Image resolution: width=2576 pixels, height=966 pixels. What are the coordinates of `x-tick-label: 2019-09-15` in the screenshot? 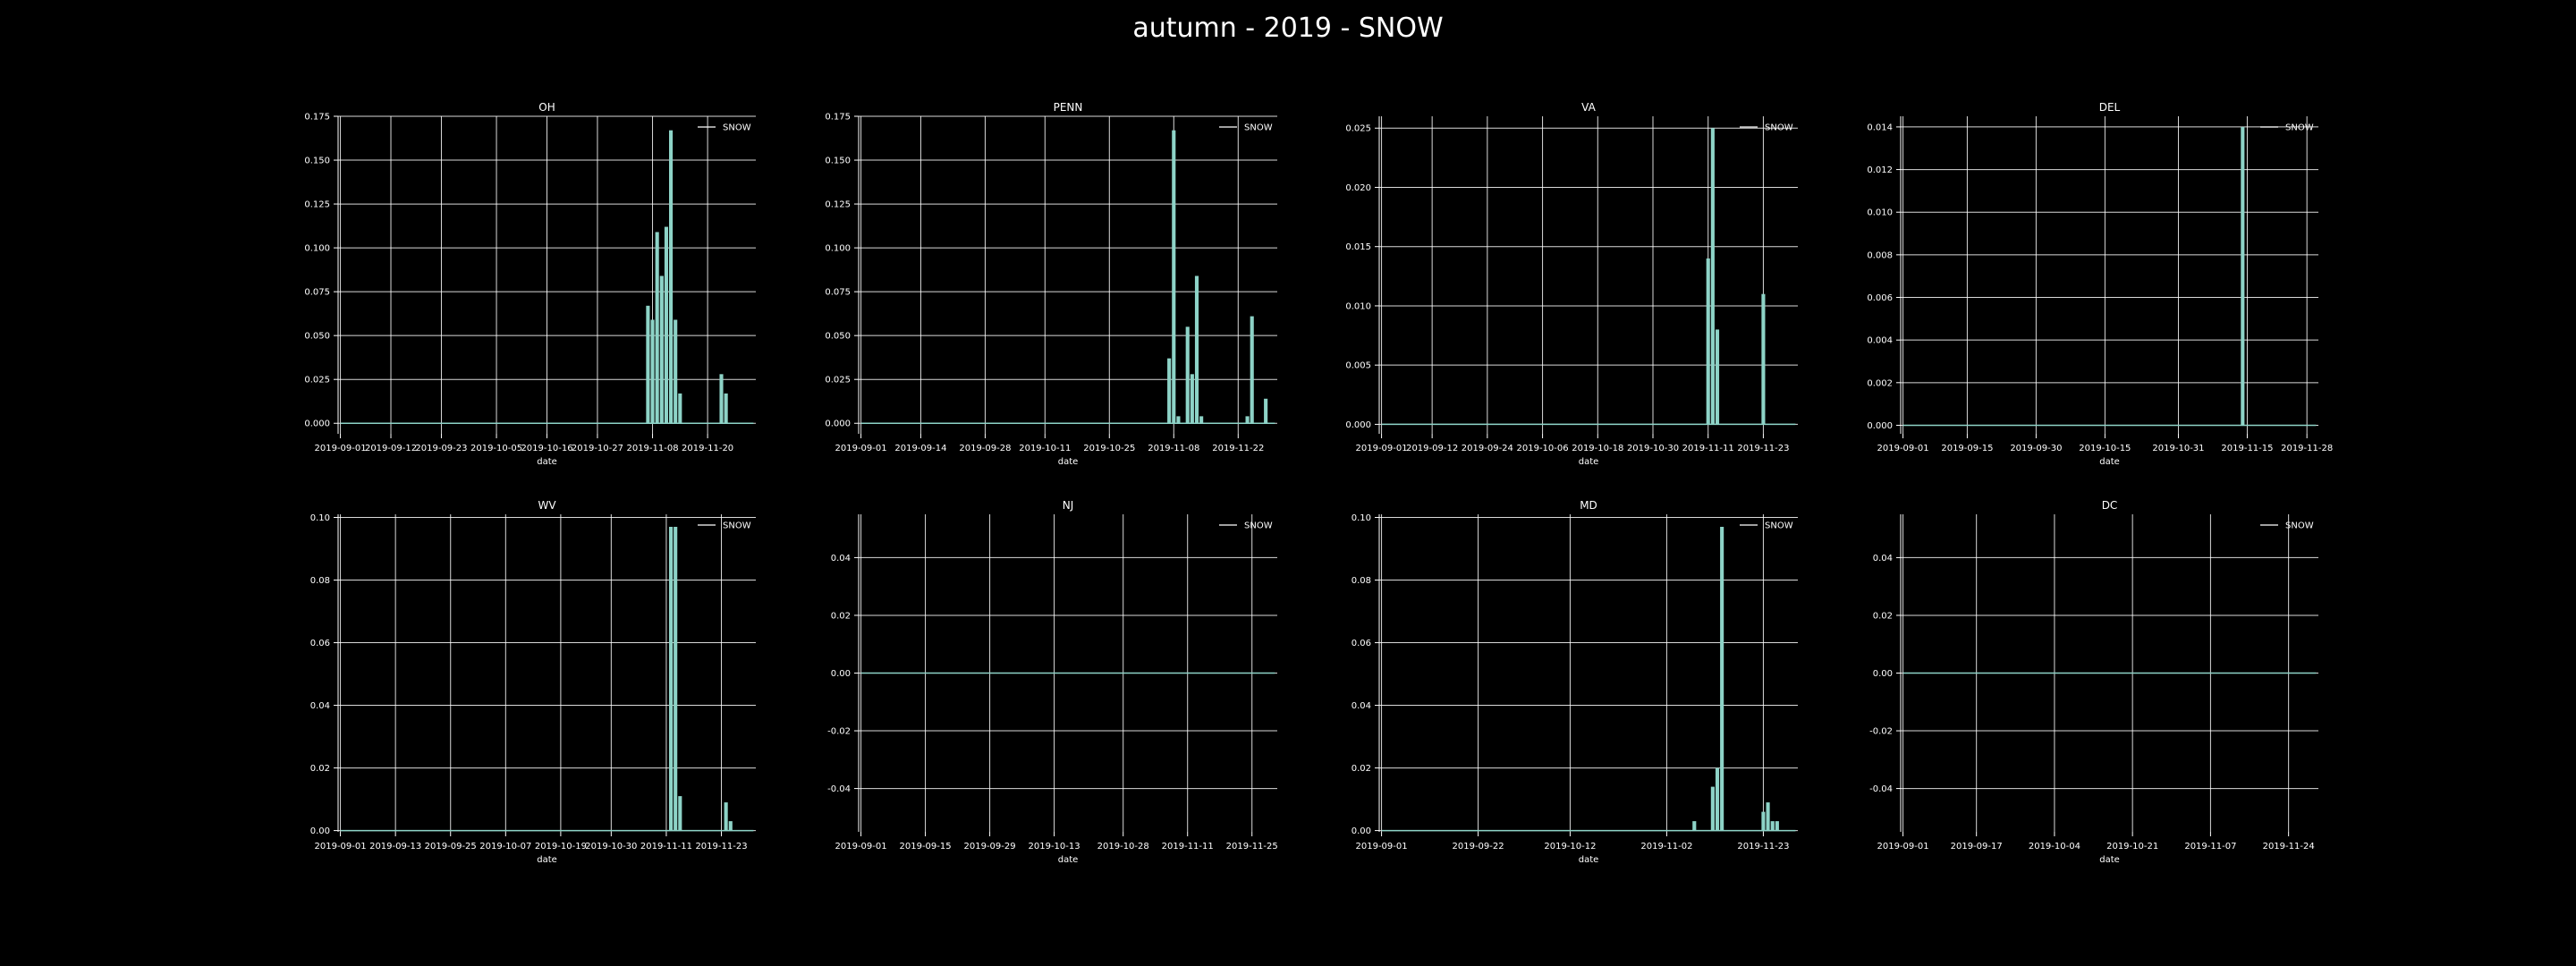 It's located at (1967, 448).